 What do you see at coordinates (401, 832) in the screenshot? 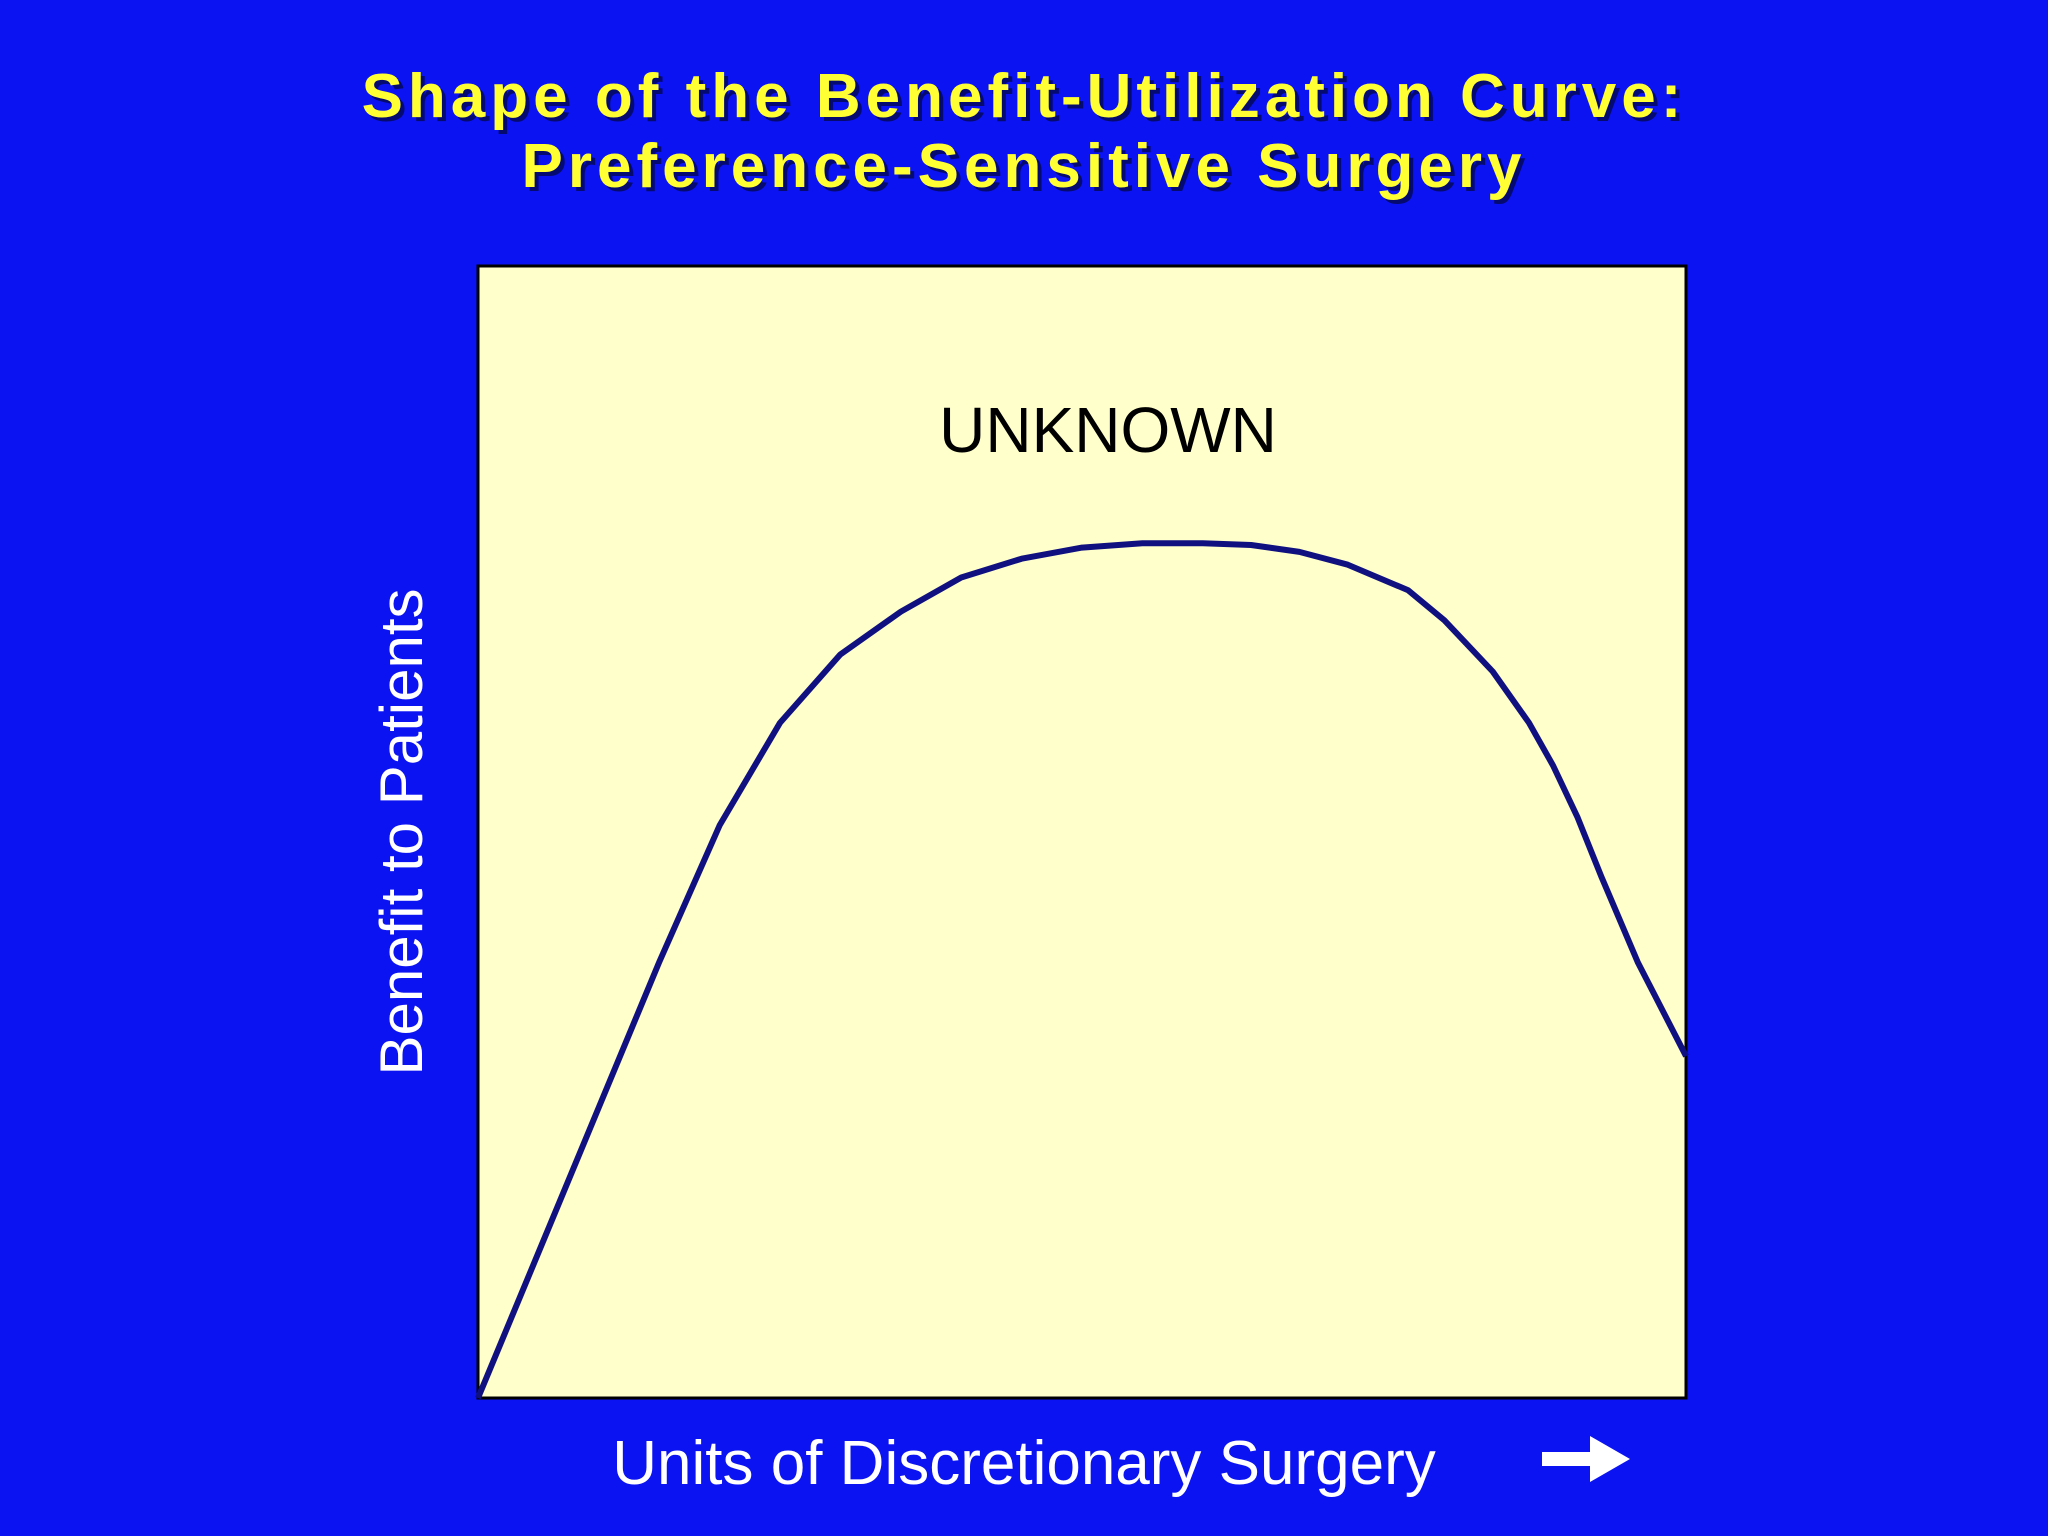
I see `y-axis-label: Benefit to Patients` at bounding box center [401, 832].